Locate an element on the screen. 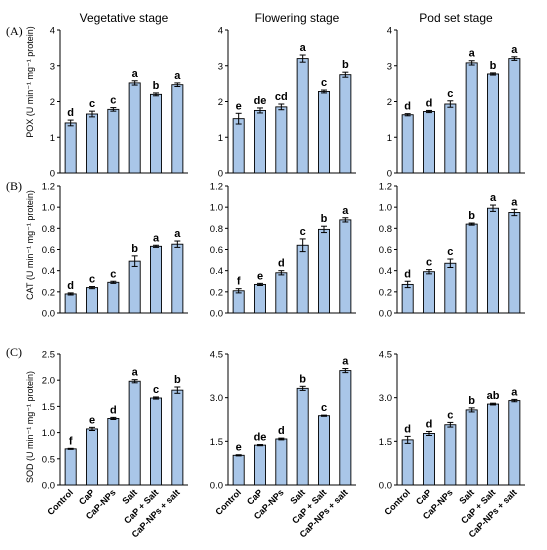  panel-label-c: (C) is located at coordinates (14, 352).